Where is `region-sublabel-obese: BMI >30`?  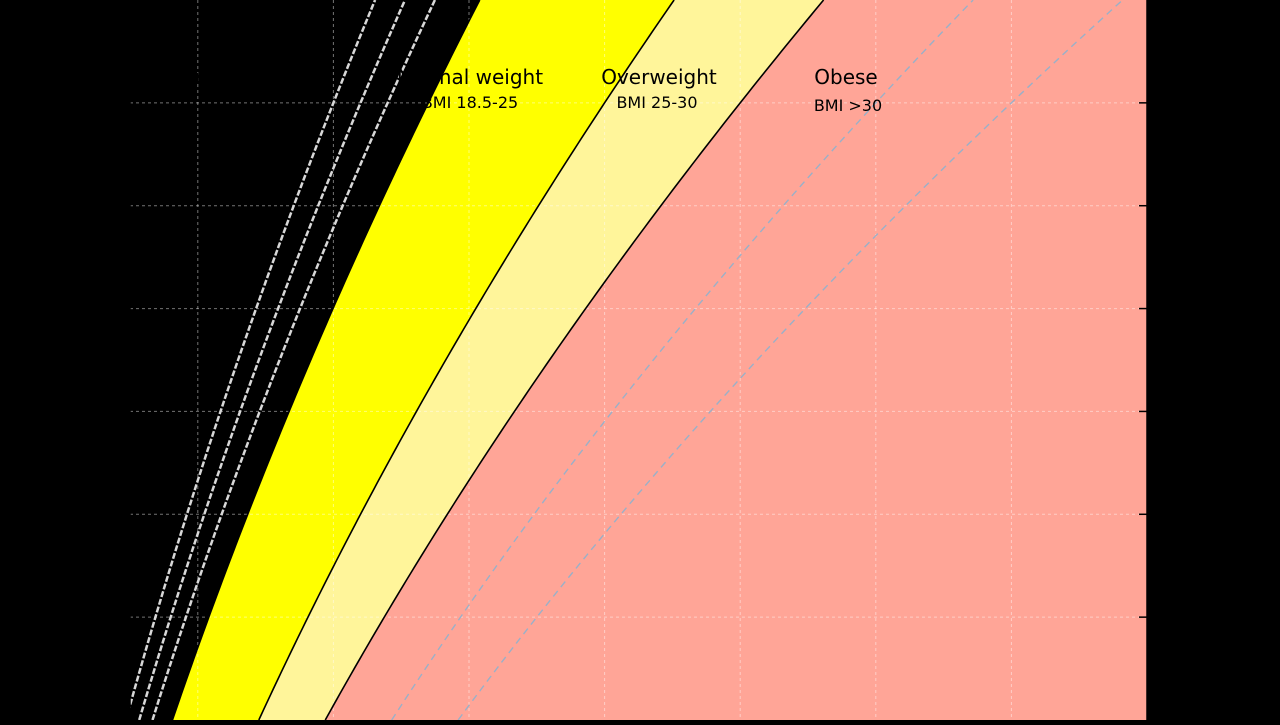
region-sublabel-obese: BMI >30 is located at coordinates (848, 105).